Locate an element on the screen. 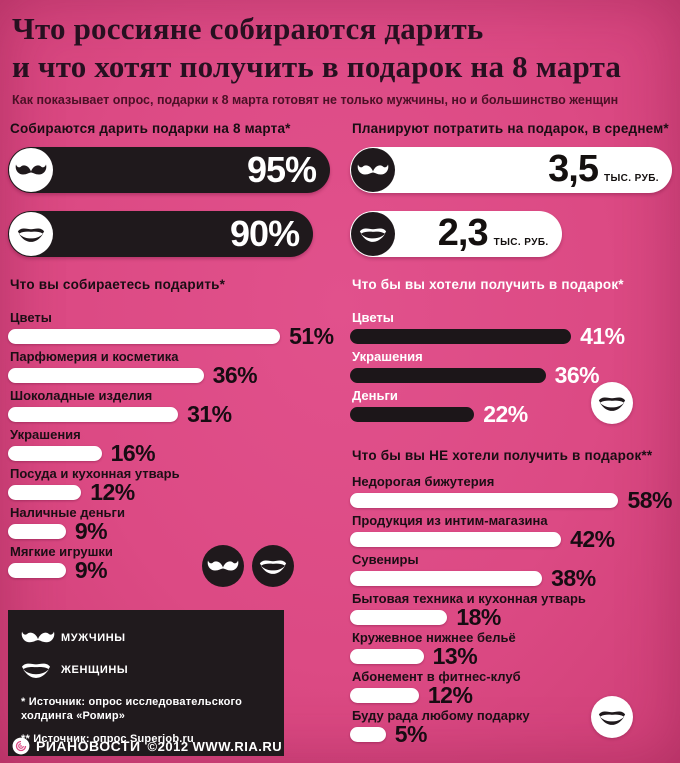 The height and width of the screenshot is (763, 680). item-label: Буду рада любому подарку is located at coordinates (441, 715).